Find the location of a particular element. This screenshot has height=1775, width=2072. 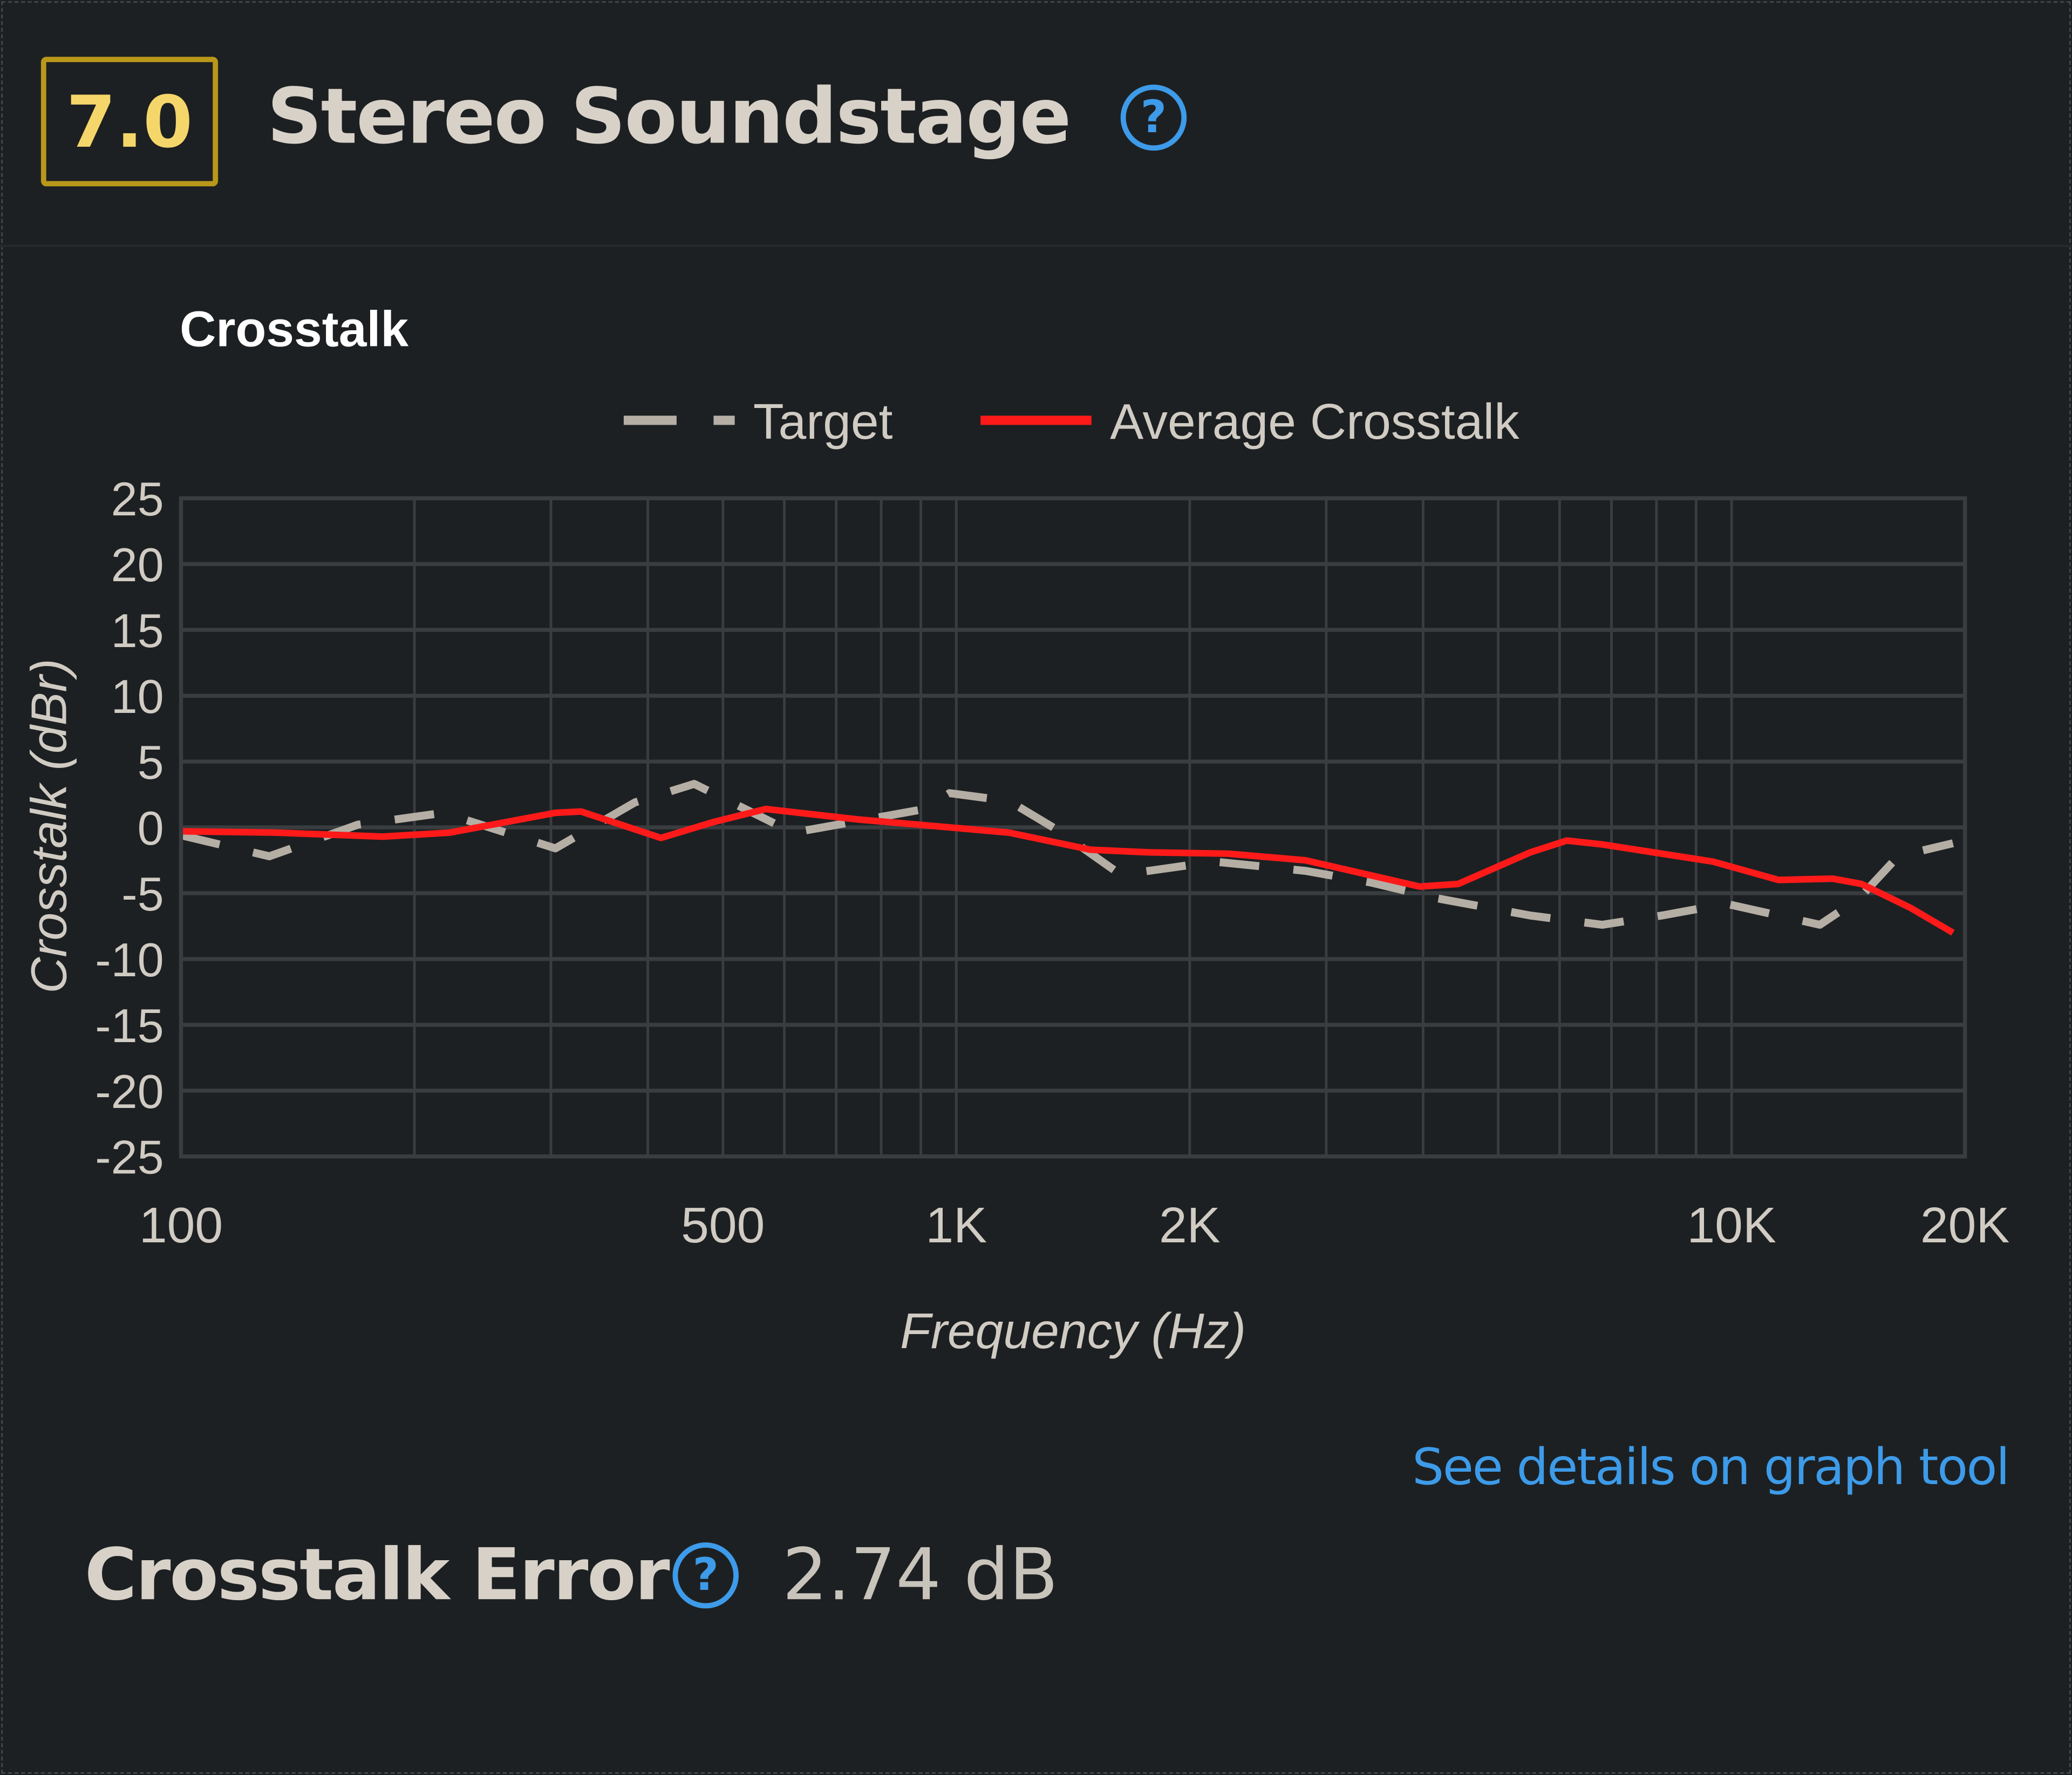

panel-title: Stereo Soundstage is located at coordinates (669, 116).